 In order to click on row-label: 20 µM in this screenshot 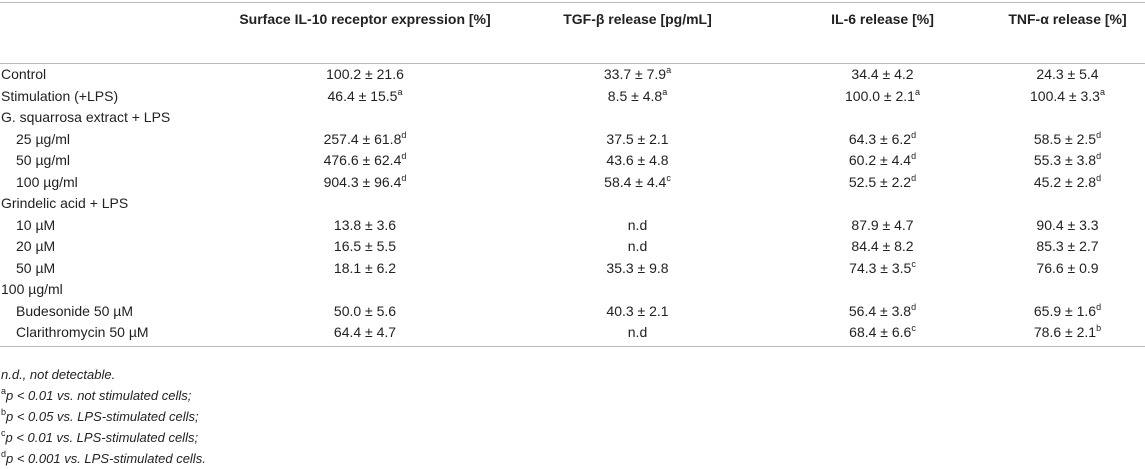, I will do `click(115, 247)`.